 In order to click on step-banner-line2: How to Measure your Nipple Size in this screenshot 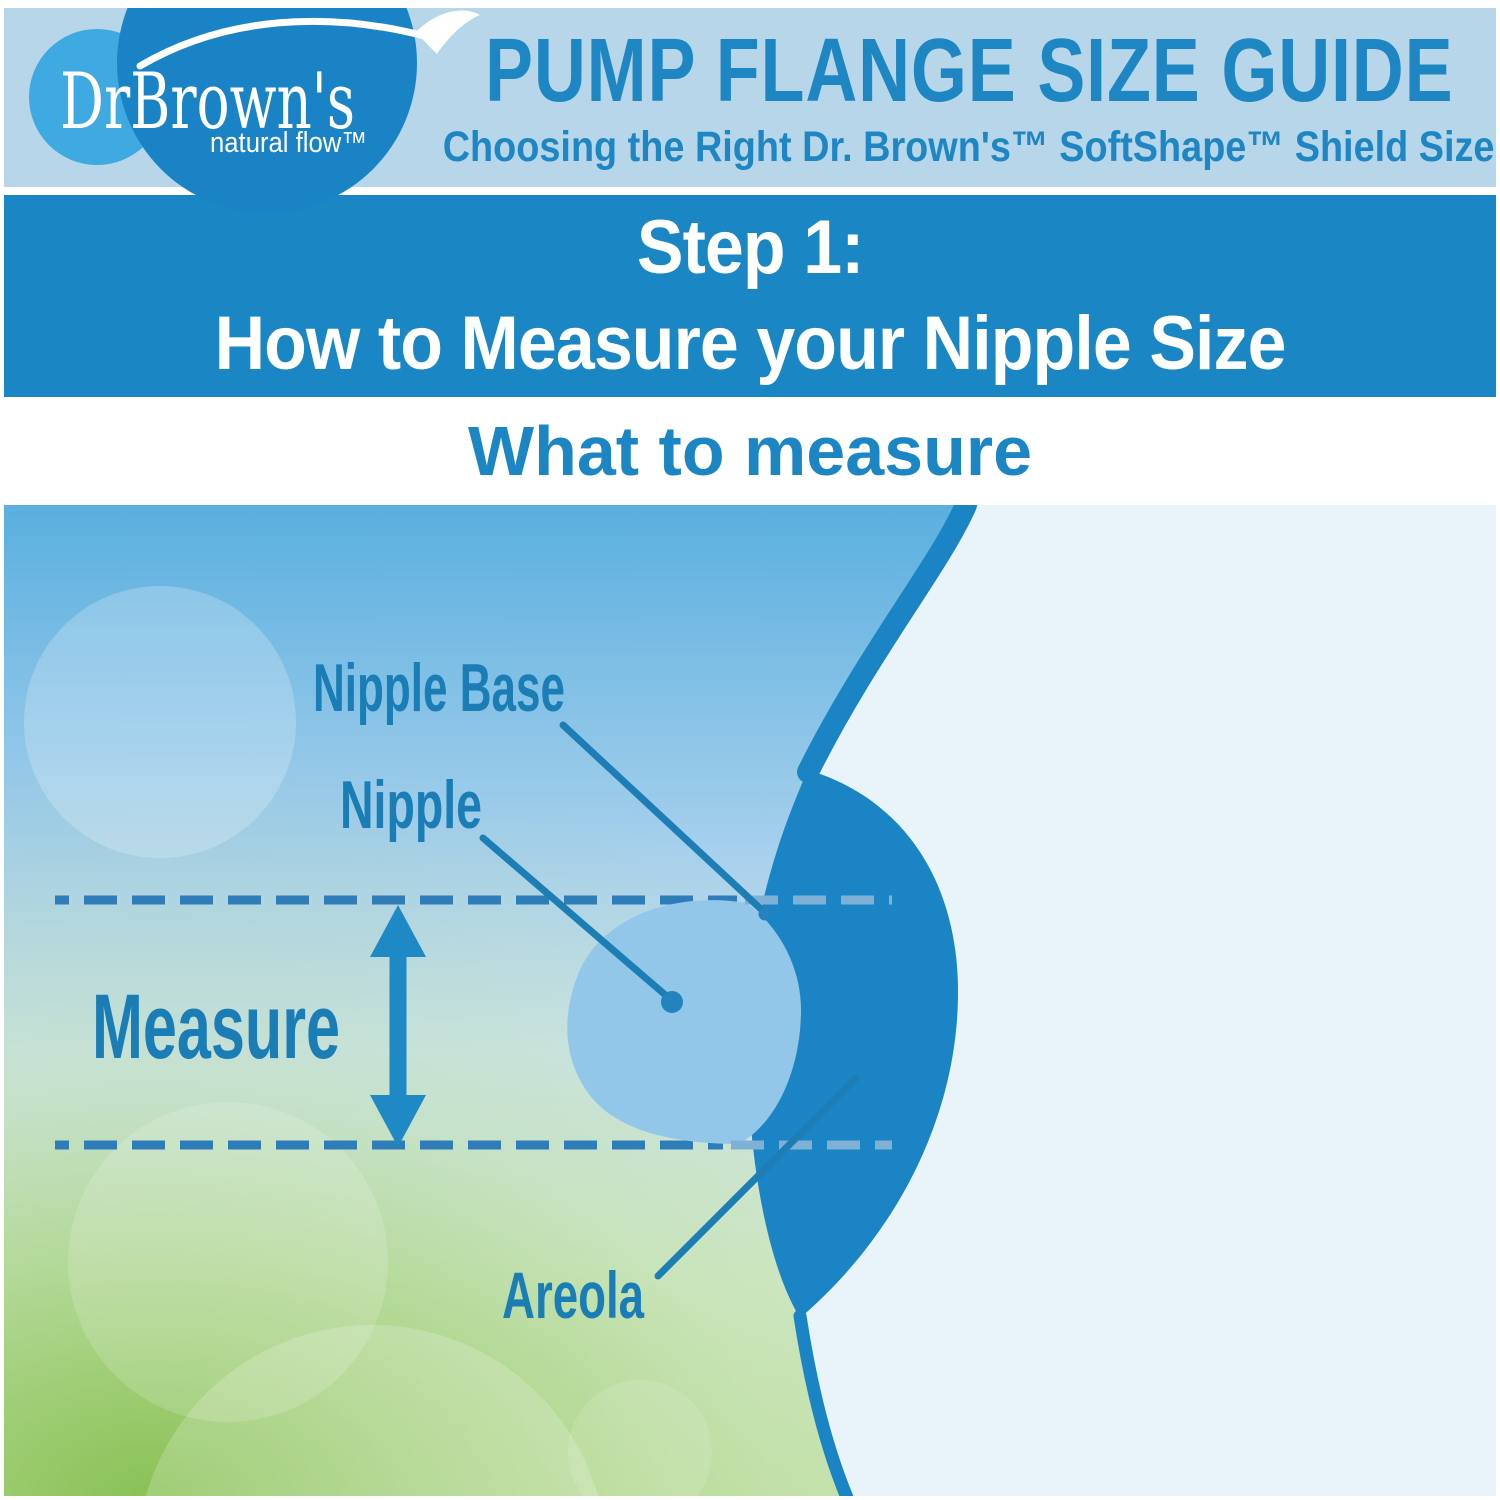, I will do `click(750, 343)`.